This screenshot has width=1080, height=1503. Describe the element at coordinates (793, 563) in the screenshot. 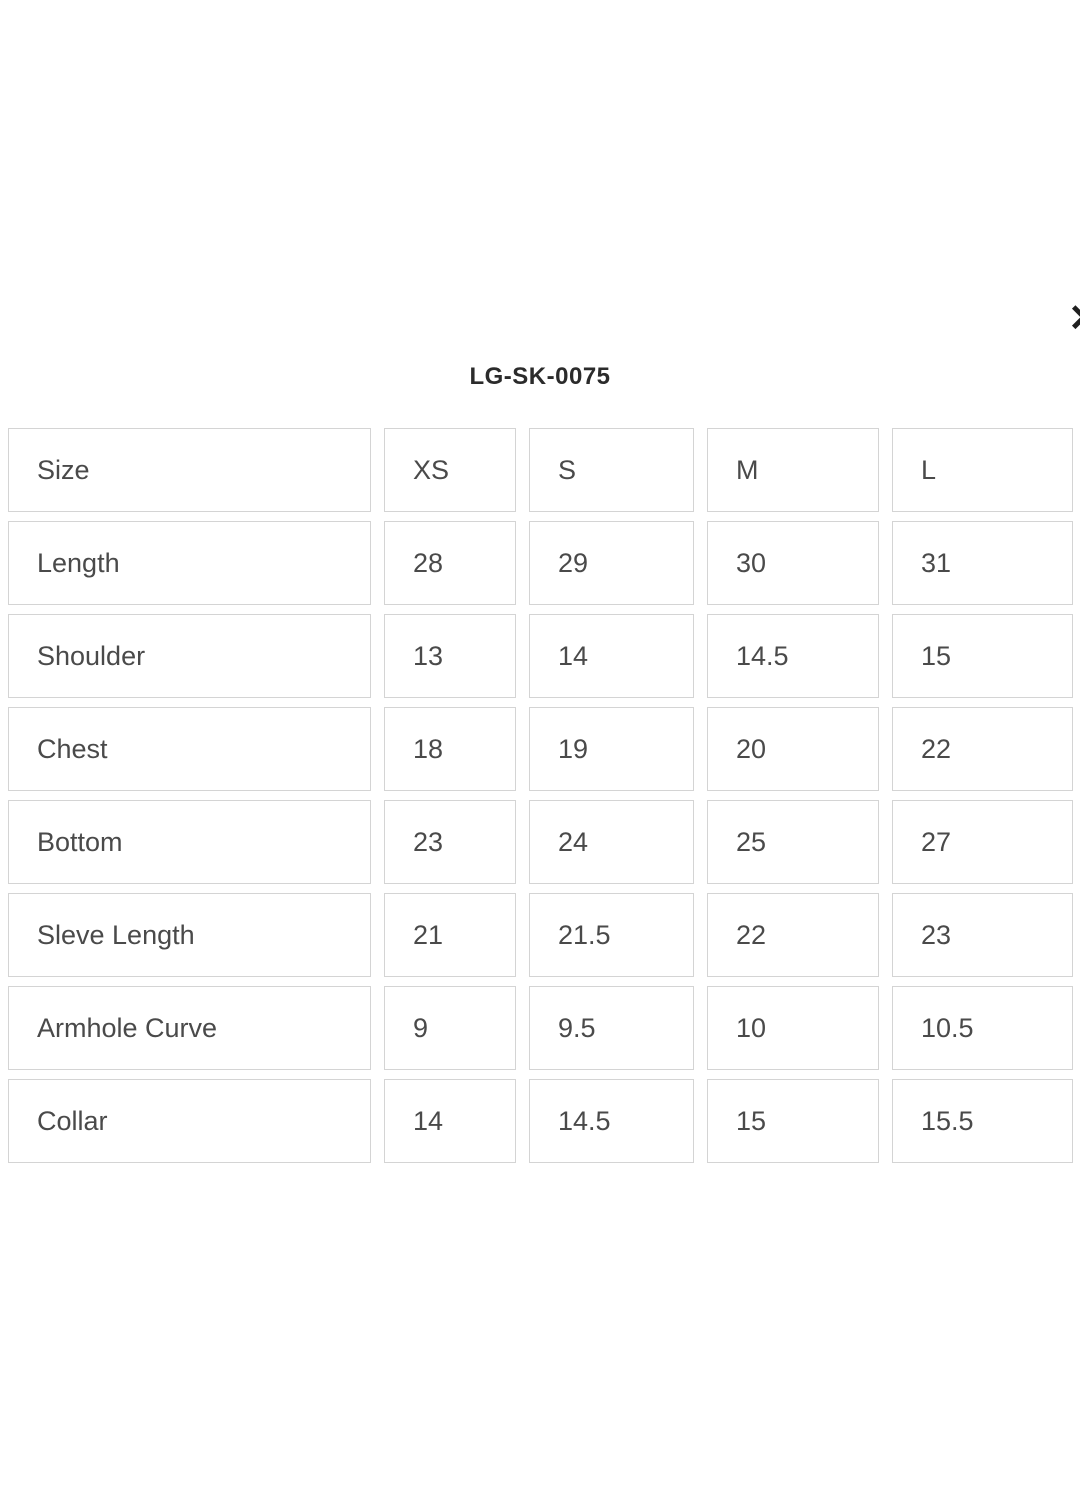

I see `measurement-value: 30` at that location.